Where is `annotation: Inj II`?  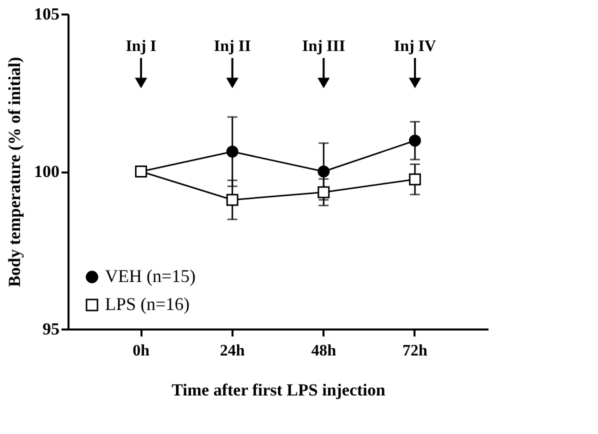
annotation: Inj II is located at coordinates (232, 46).